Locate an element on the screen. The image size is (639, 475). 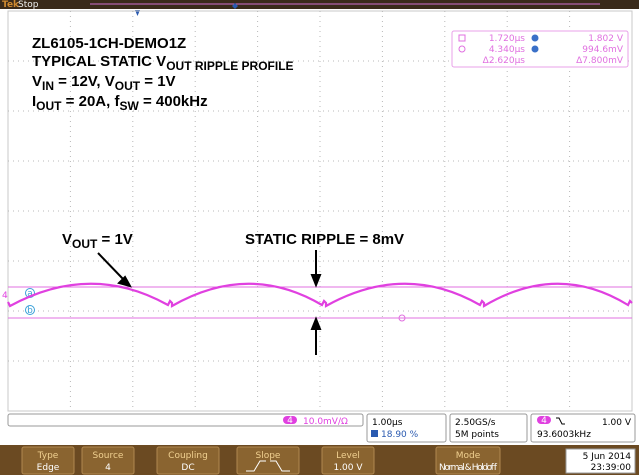
annotation-line: TYPICAL STATIC VOUT RIPPLE PROFILE is located at coordinates (163, 63).